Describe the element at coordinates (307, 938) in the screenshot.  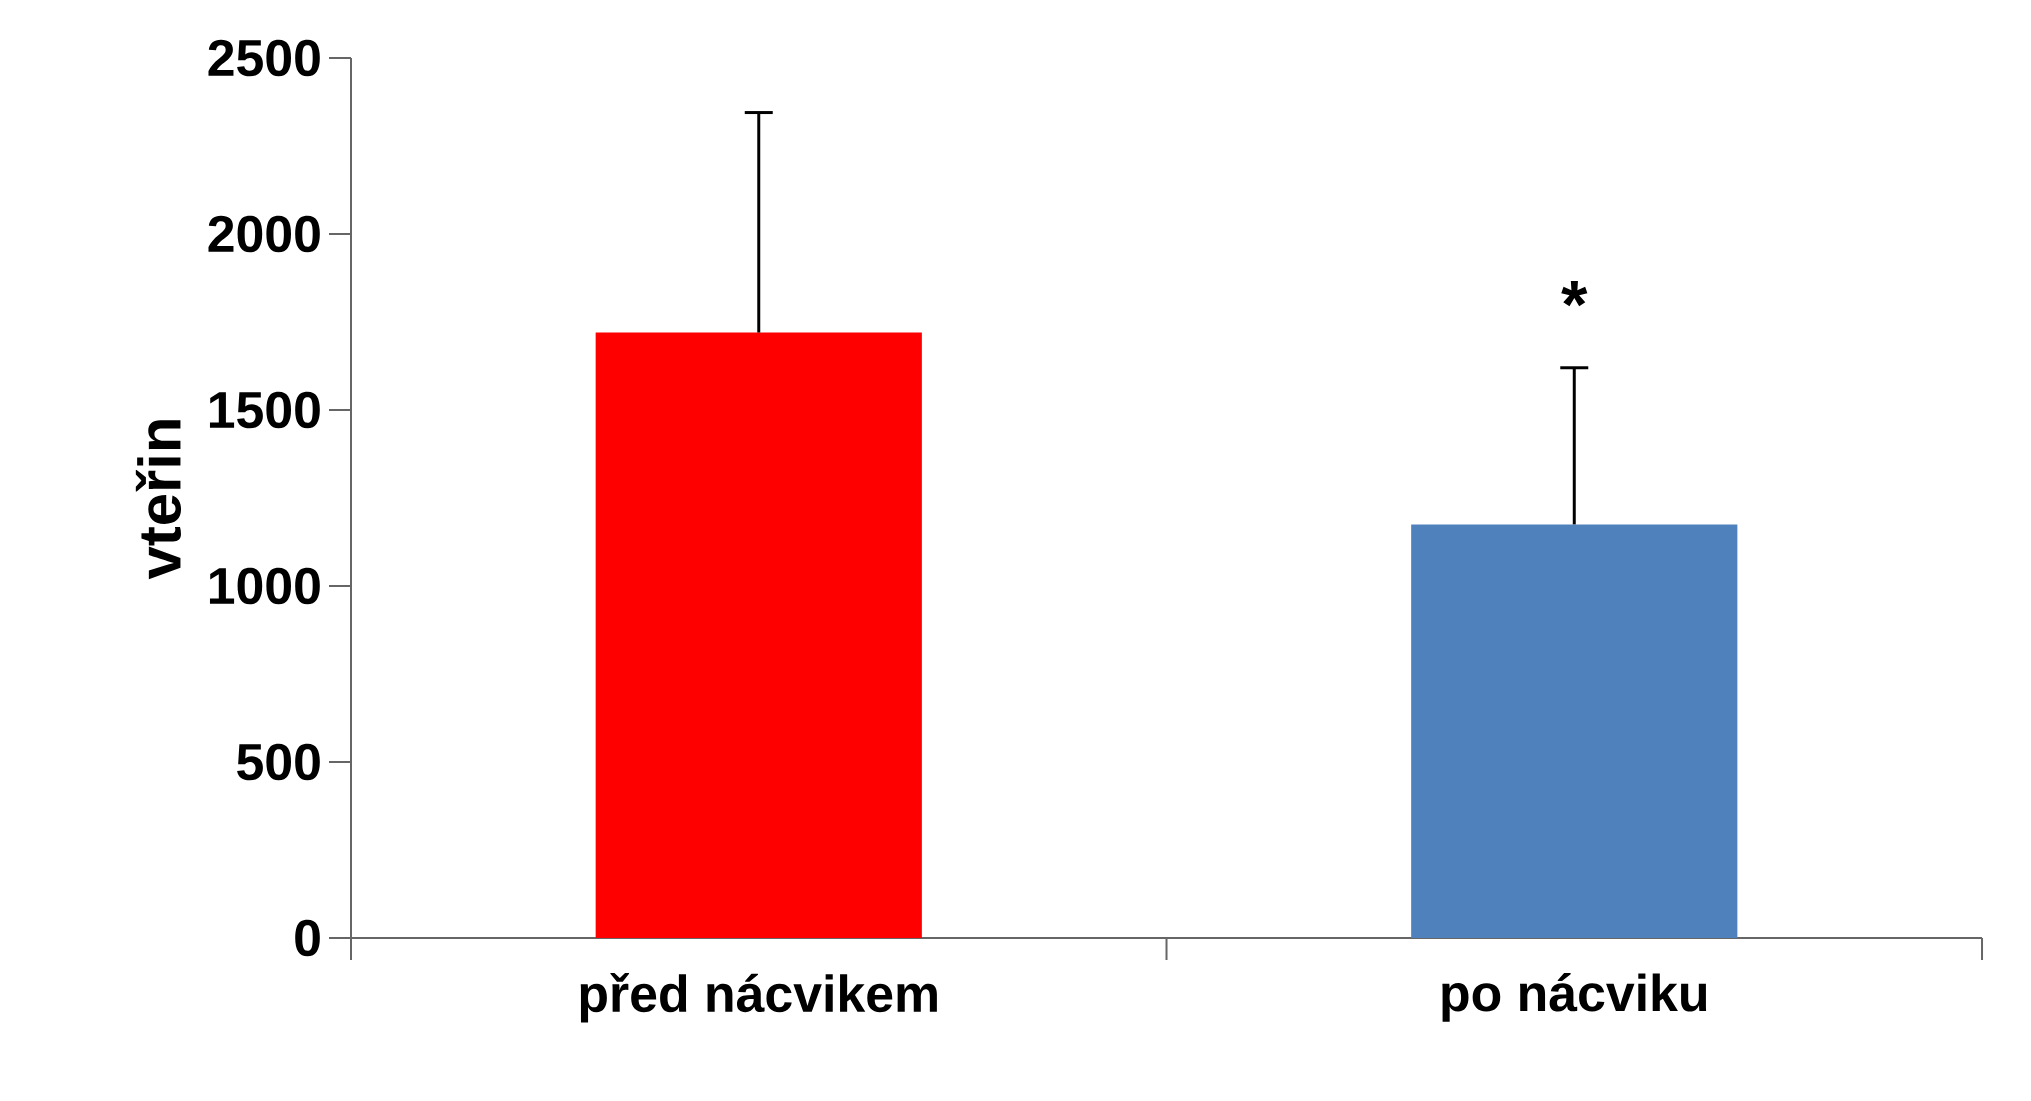
I see `y-tick-label: 0` at that location.